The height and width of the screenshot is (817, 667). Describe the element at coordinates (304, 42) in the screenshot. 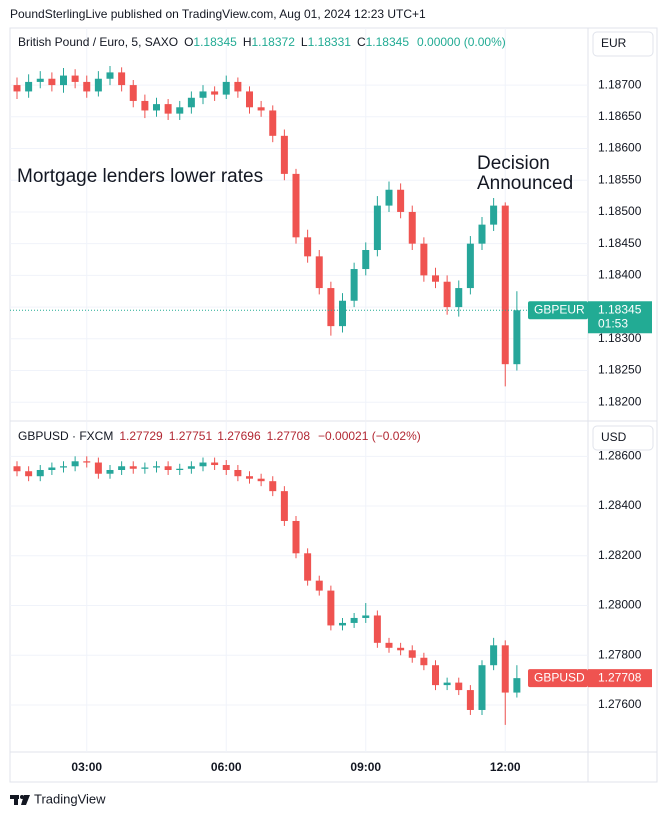

I see `legend-key: L` at that location.